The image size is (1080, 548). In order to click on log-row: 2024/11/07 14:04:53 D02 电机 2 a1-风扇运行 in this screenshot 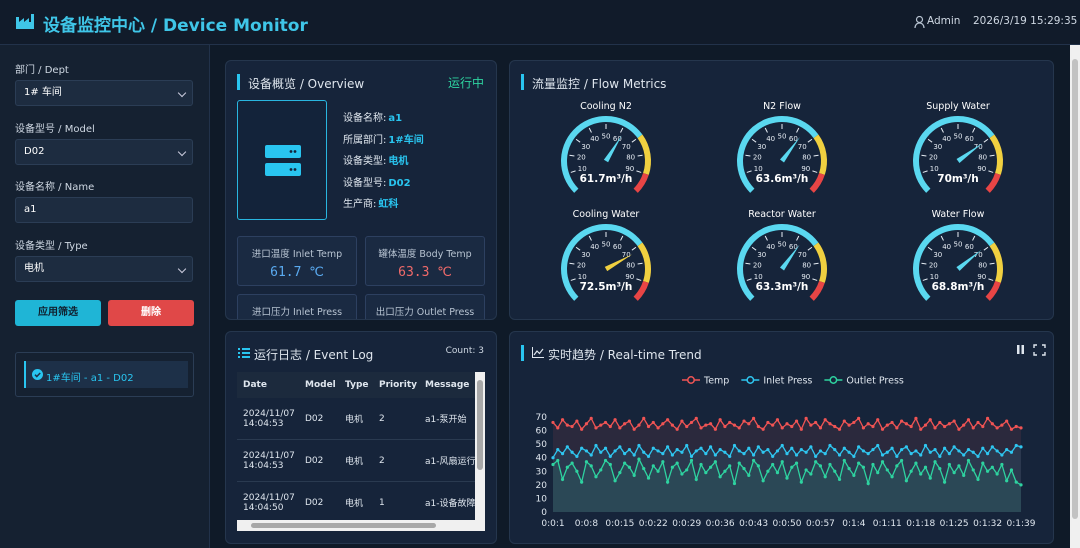, I will do `click(356, 460)`.